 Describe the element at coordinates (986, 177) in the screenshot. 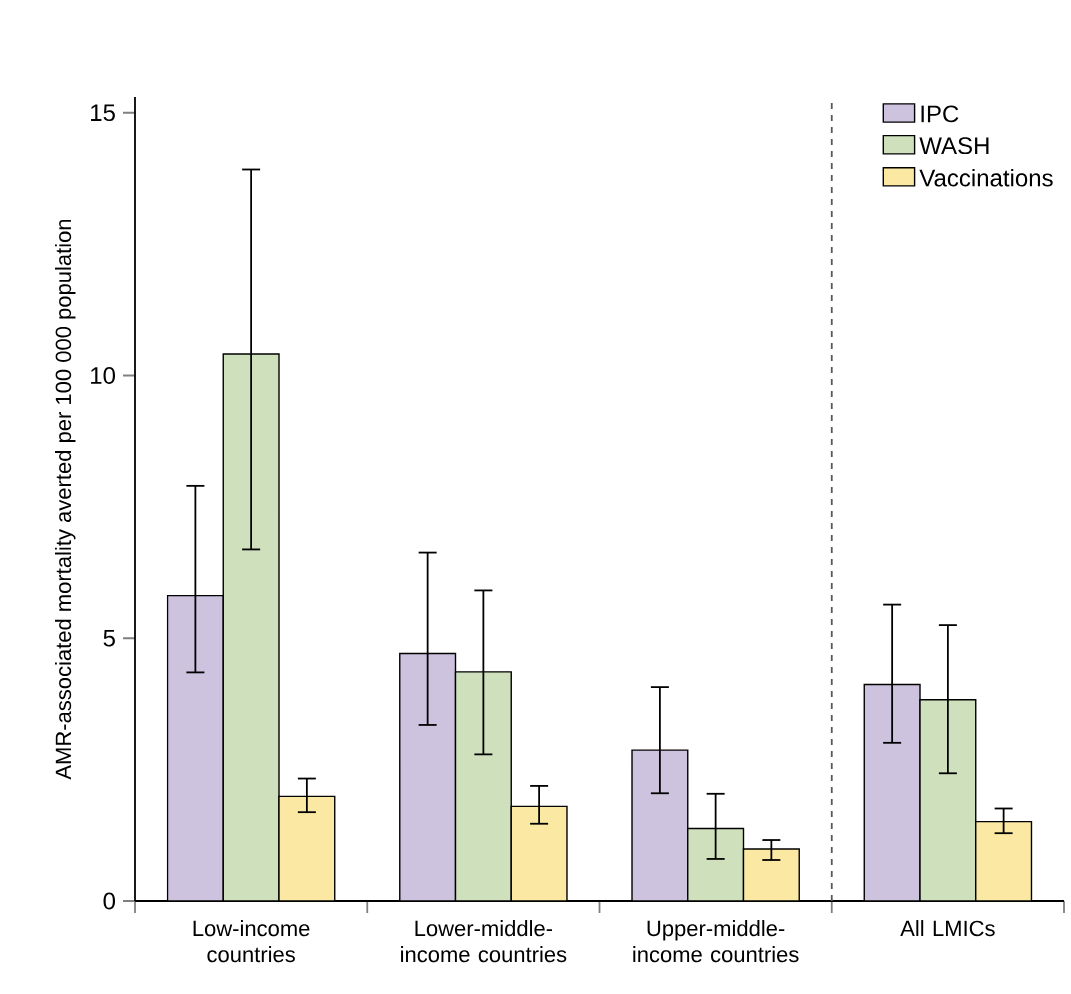

I see `legend-label: Vaccinations` at that location.